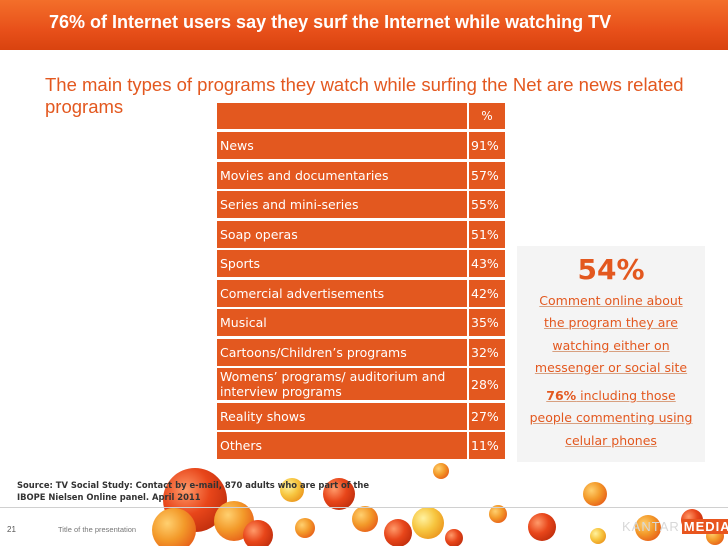  Describe the element at coordinates (611, 300) in the screenshot. I see `highlight-line: Comment online about` at that location.